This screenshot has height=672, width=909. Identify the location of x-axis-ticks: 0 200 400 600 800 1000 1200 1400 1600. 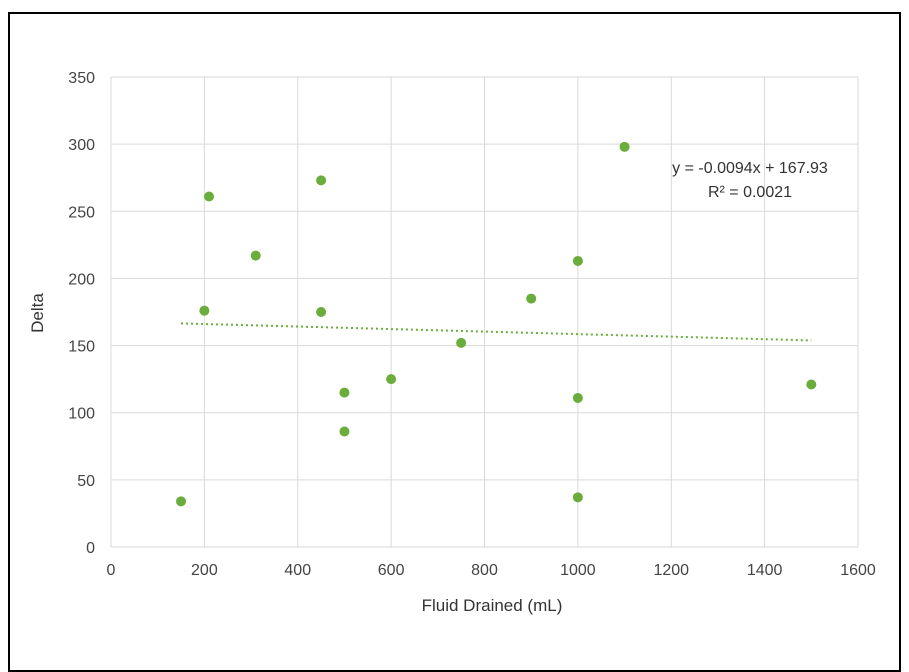
(491, 570).